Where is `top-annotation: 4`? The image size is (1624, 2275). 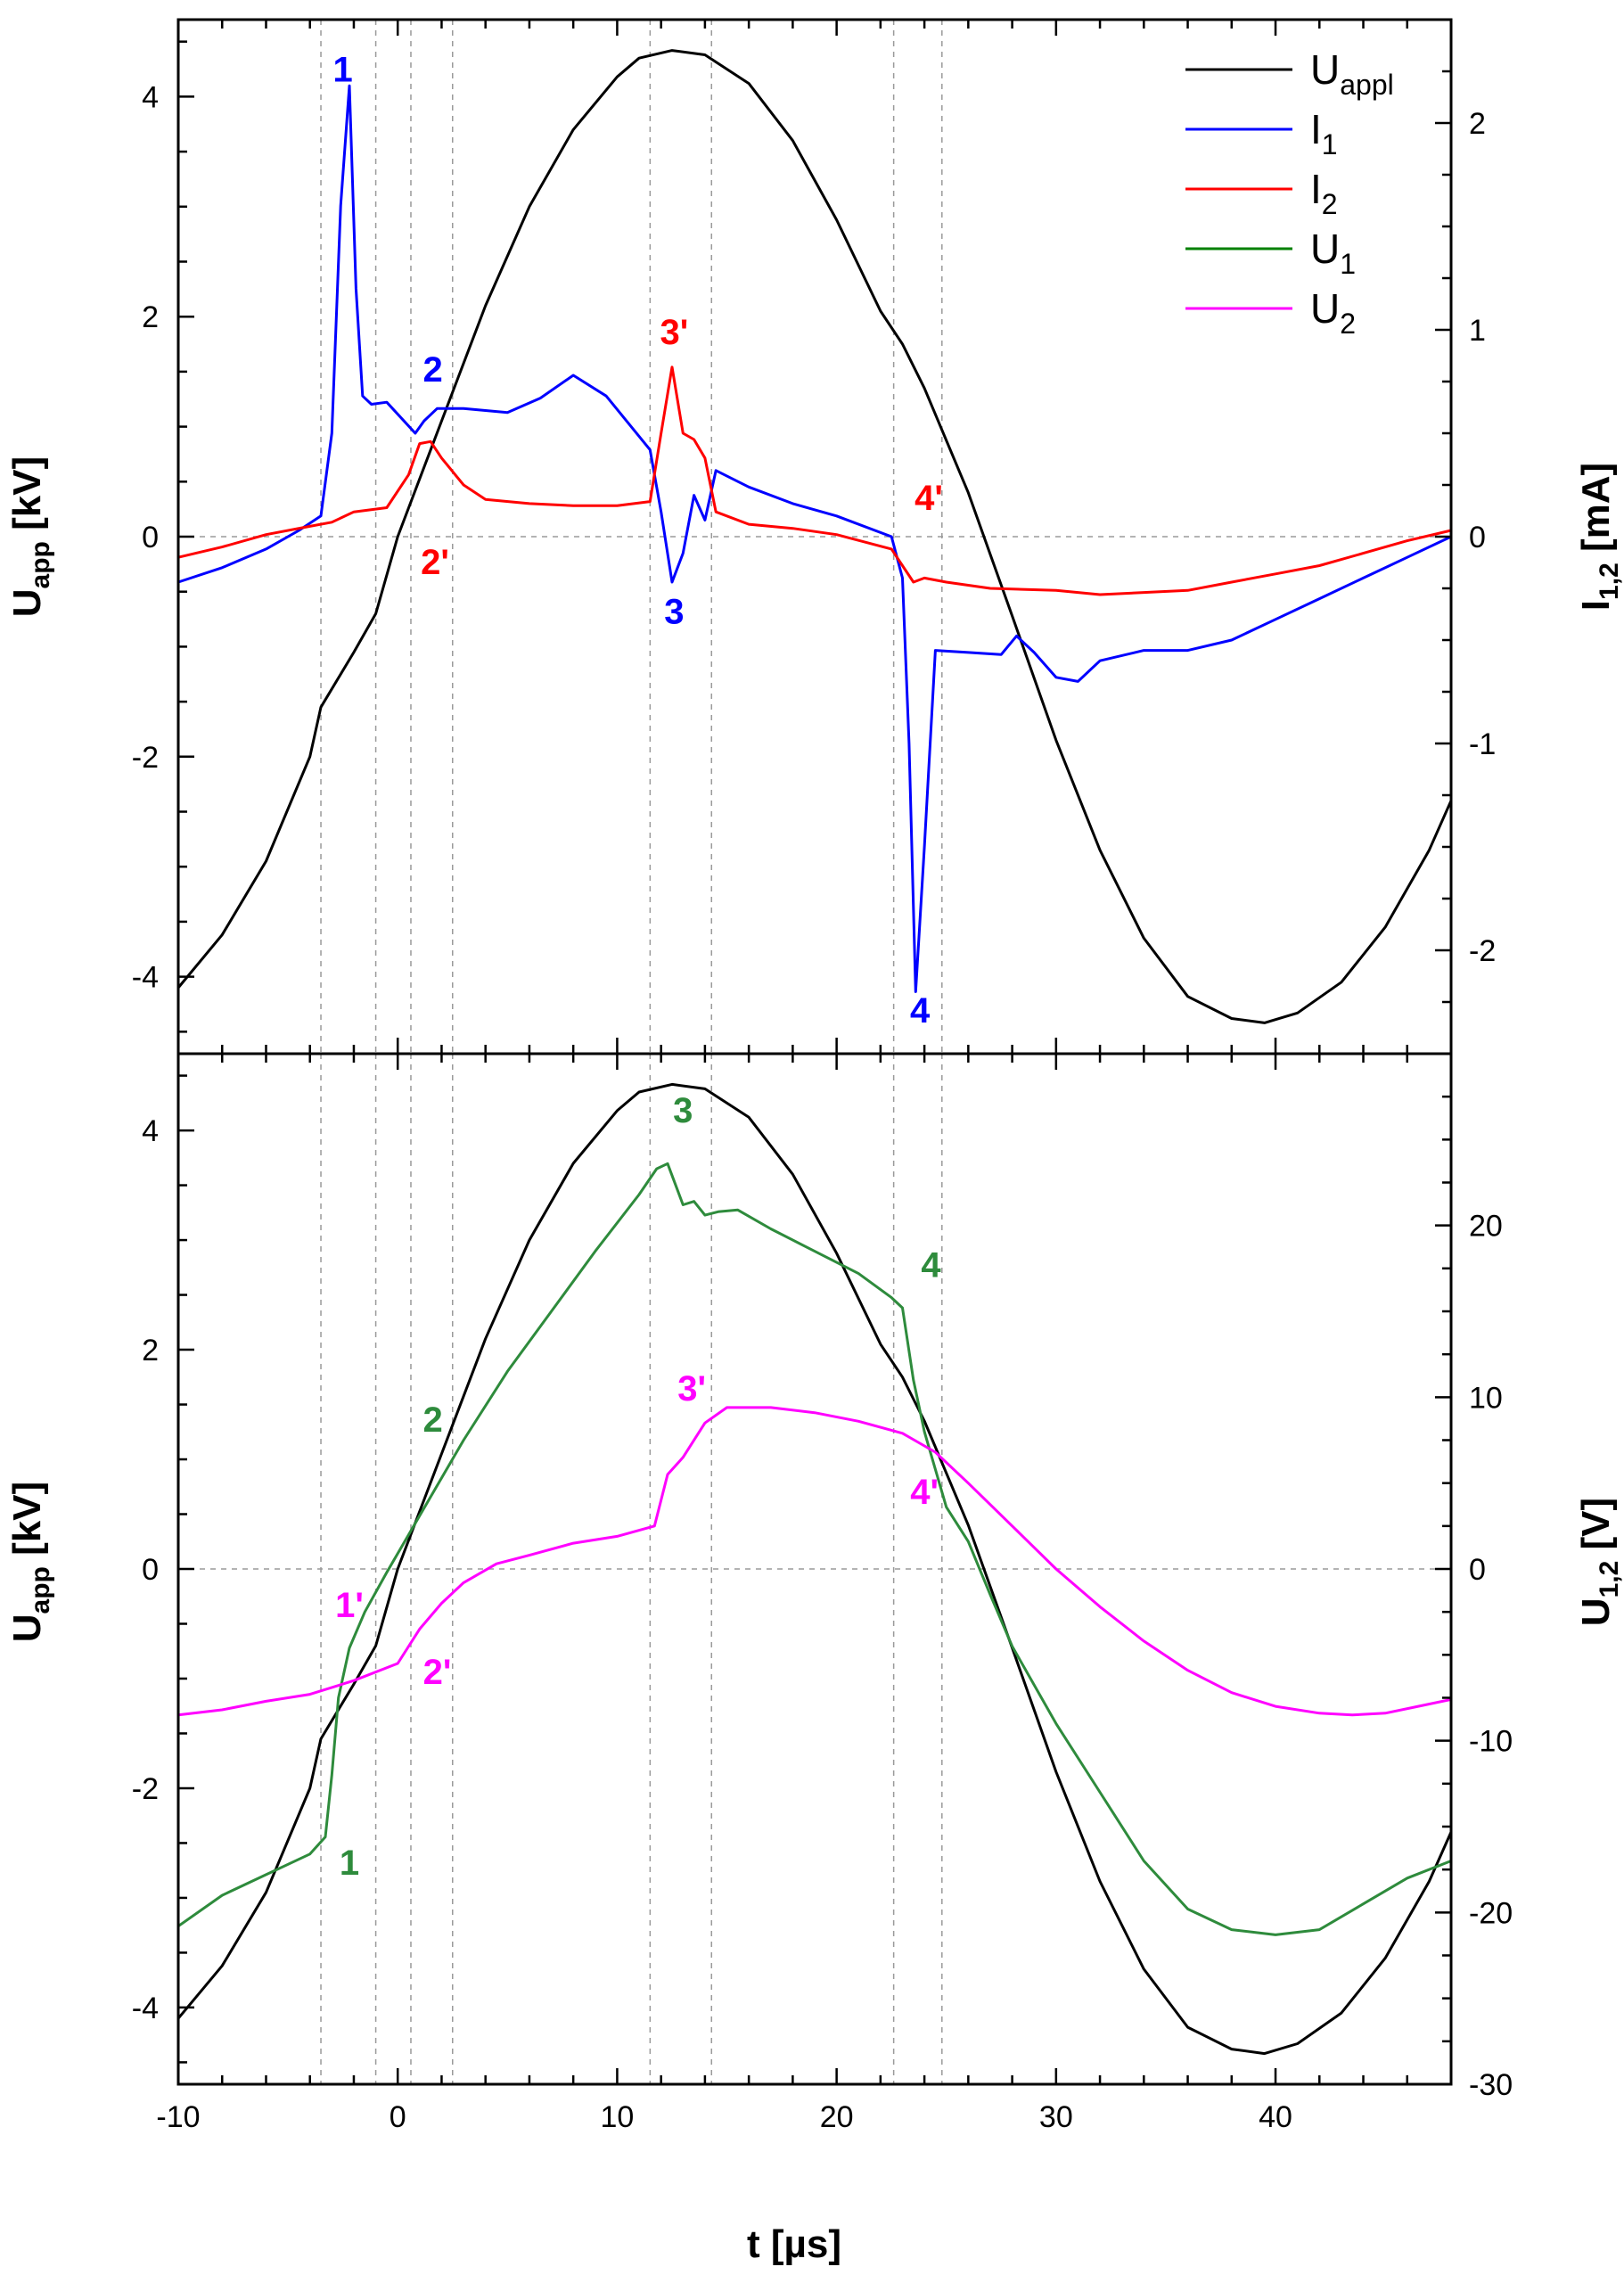 top-annotation: 4 is located at coordinates (920, 1011).